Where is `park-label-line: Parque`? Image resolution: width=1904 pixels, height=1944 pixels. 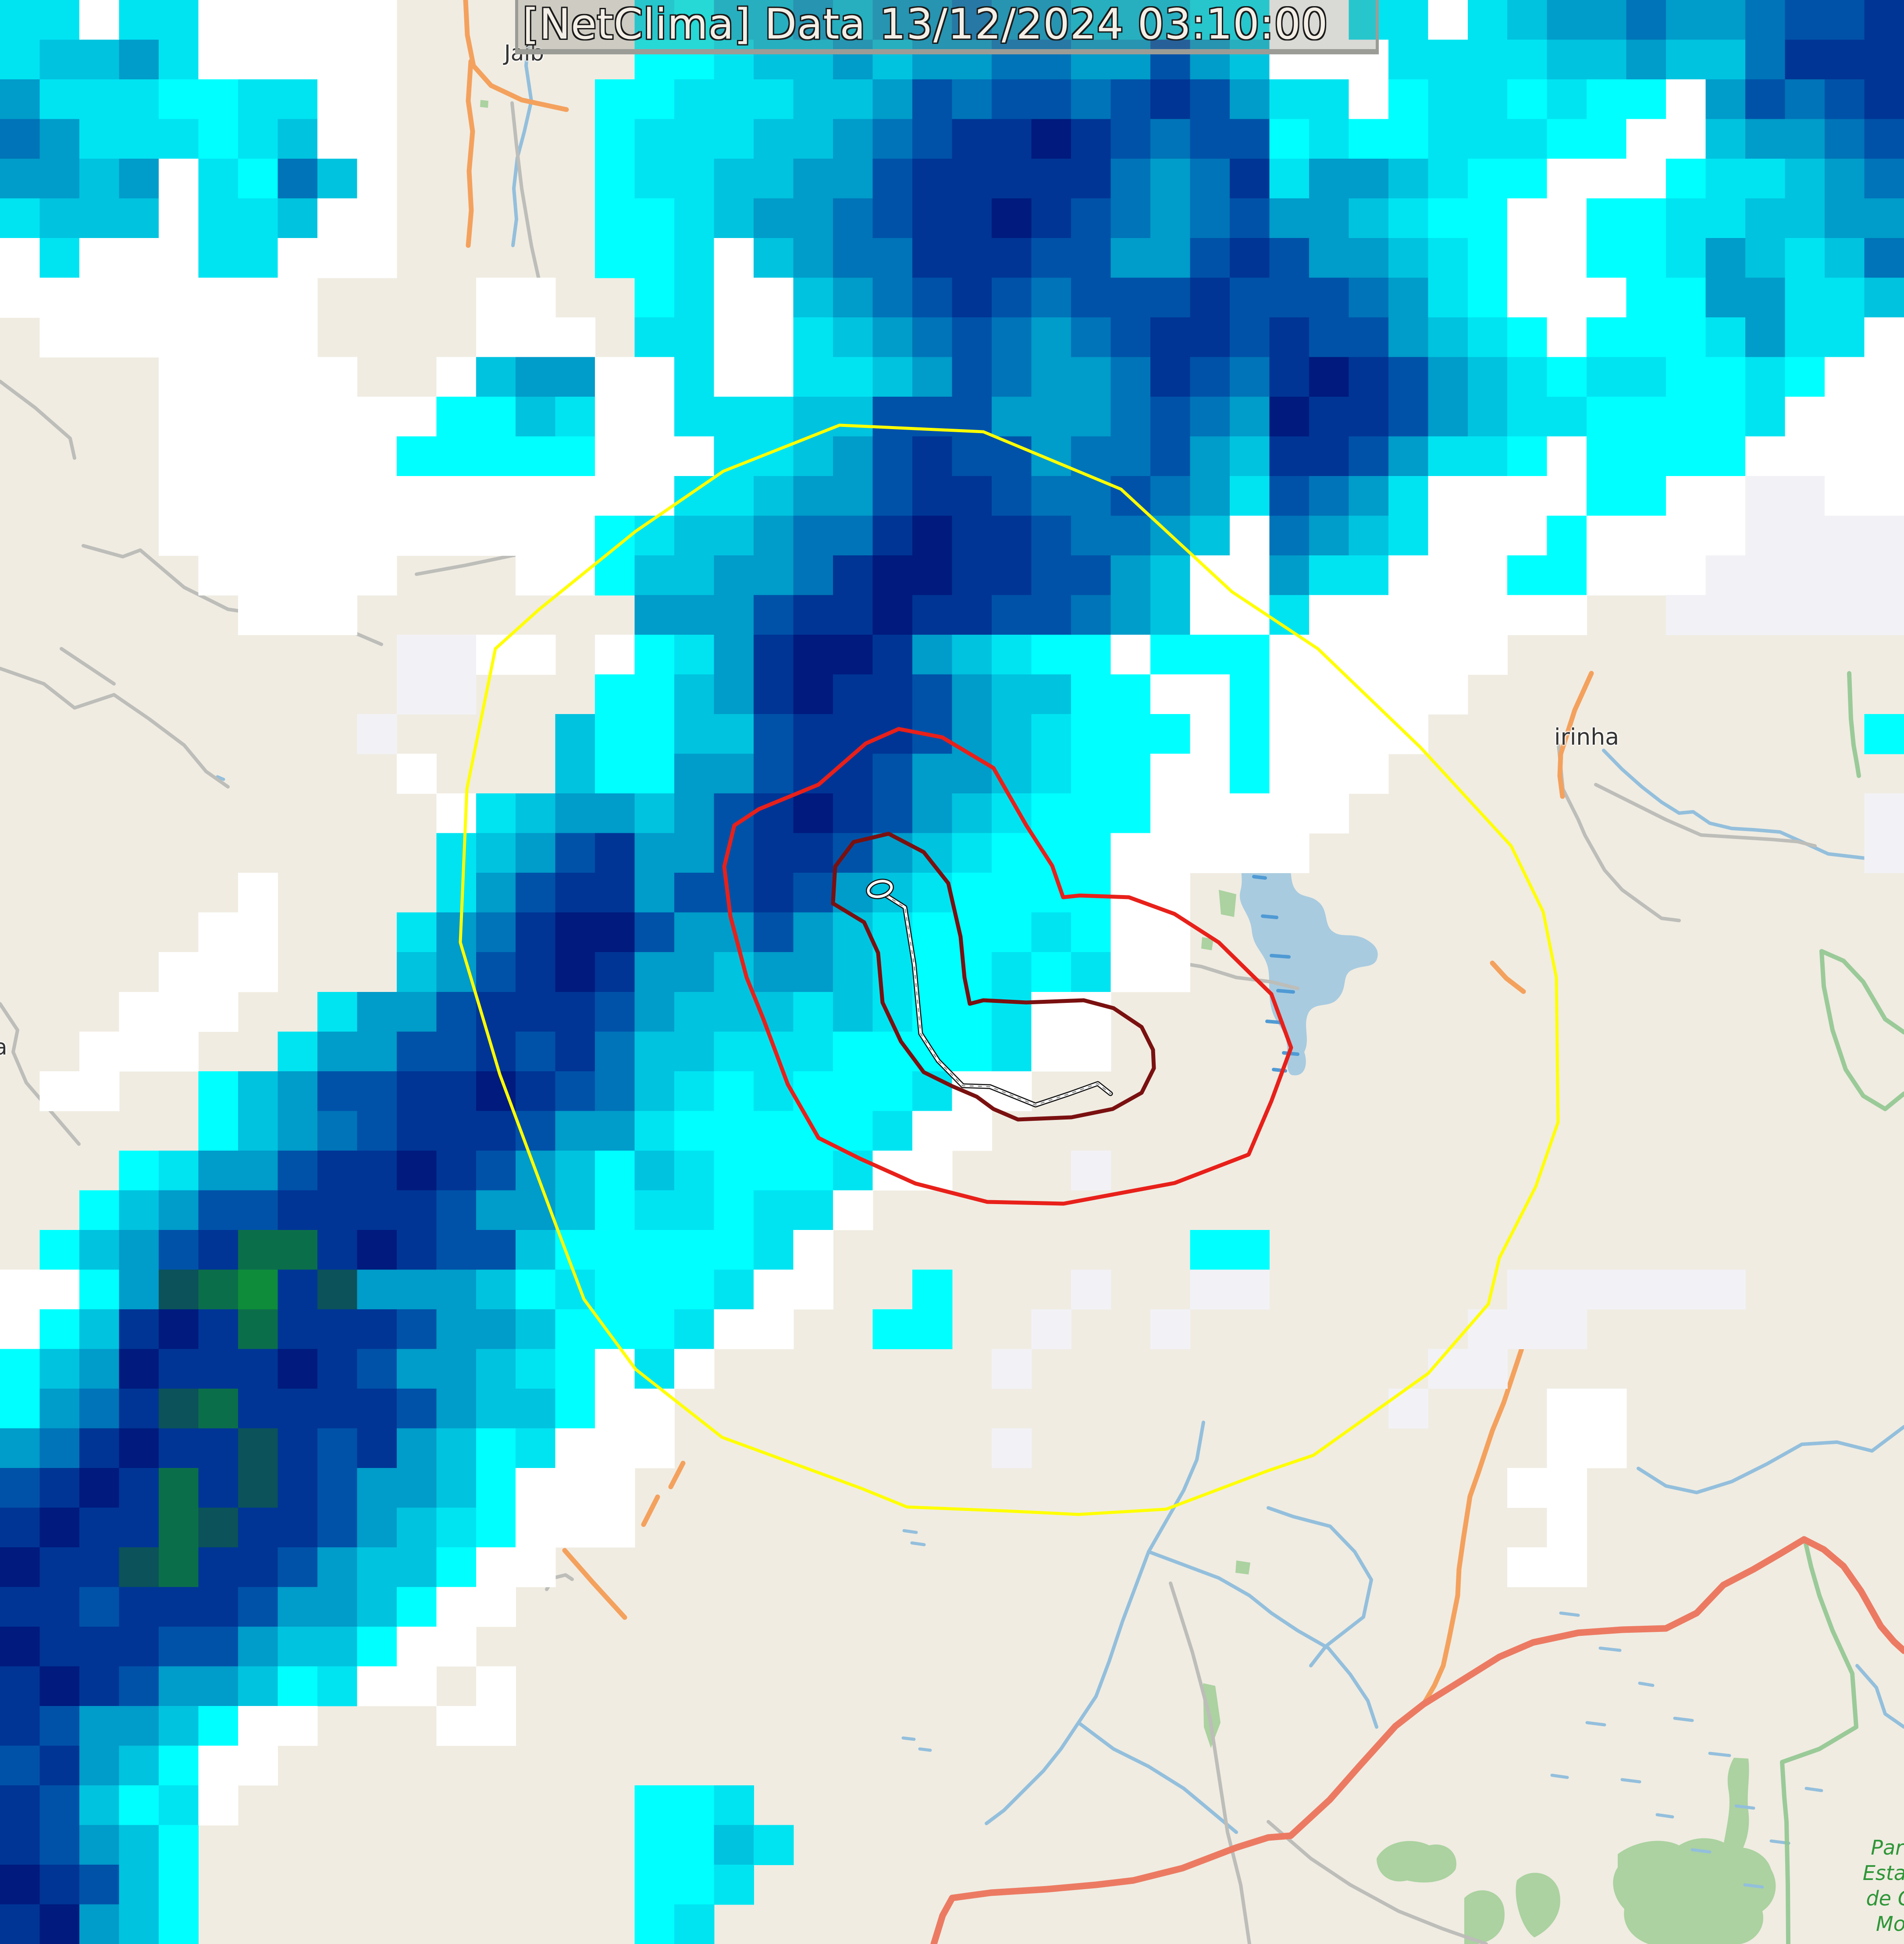 park-label-line: Parque is located at coordinates (1887, 1847).